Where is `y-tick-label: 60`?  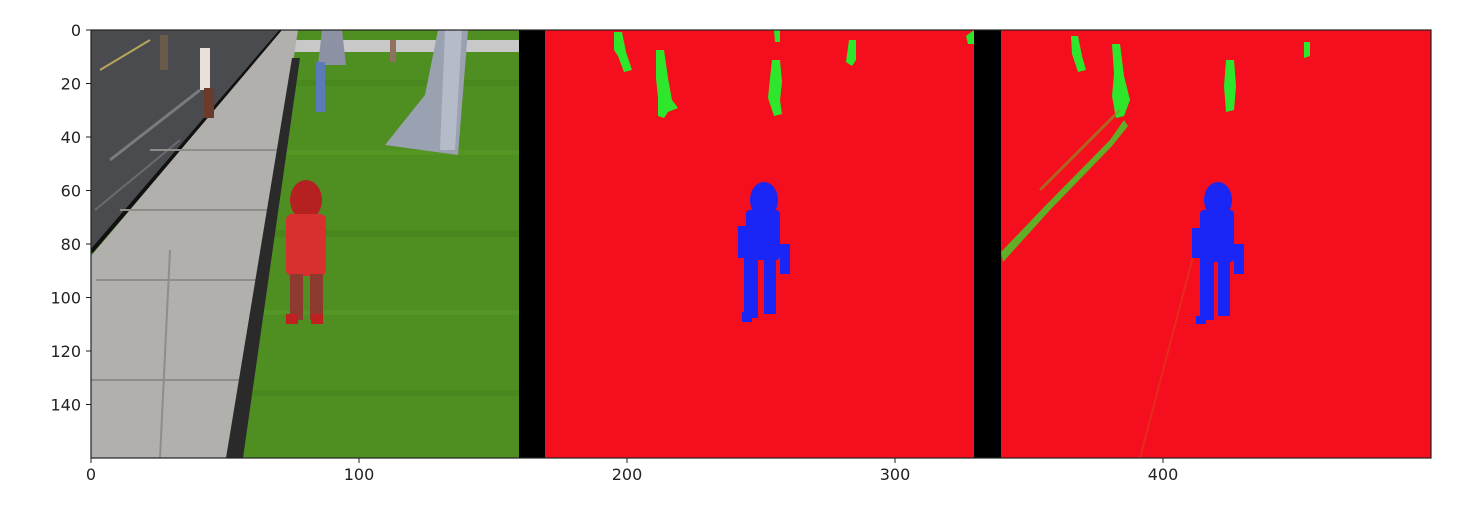 y-tick-label: 60 is located at coordinates (71, 191).